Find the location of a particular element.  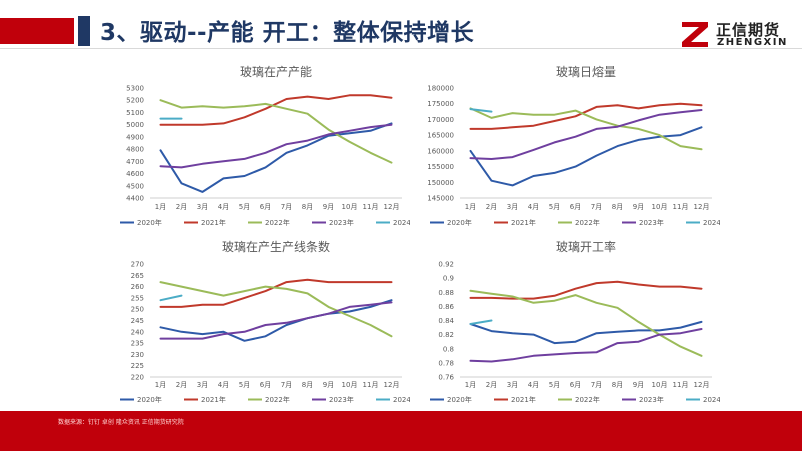

y-tick-label: 220 is located at coordinates (137, 378).